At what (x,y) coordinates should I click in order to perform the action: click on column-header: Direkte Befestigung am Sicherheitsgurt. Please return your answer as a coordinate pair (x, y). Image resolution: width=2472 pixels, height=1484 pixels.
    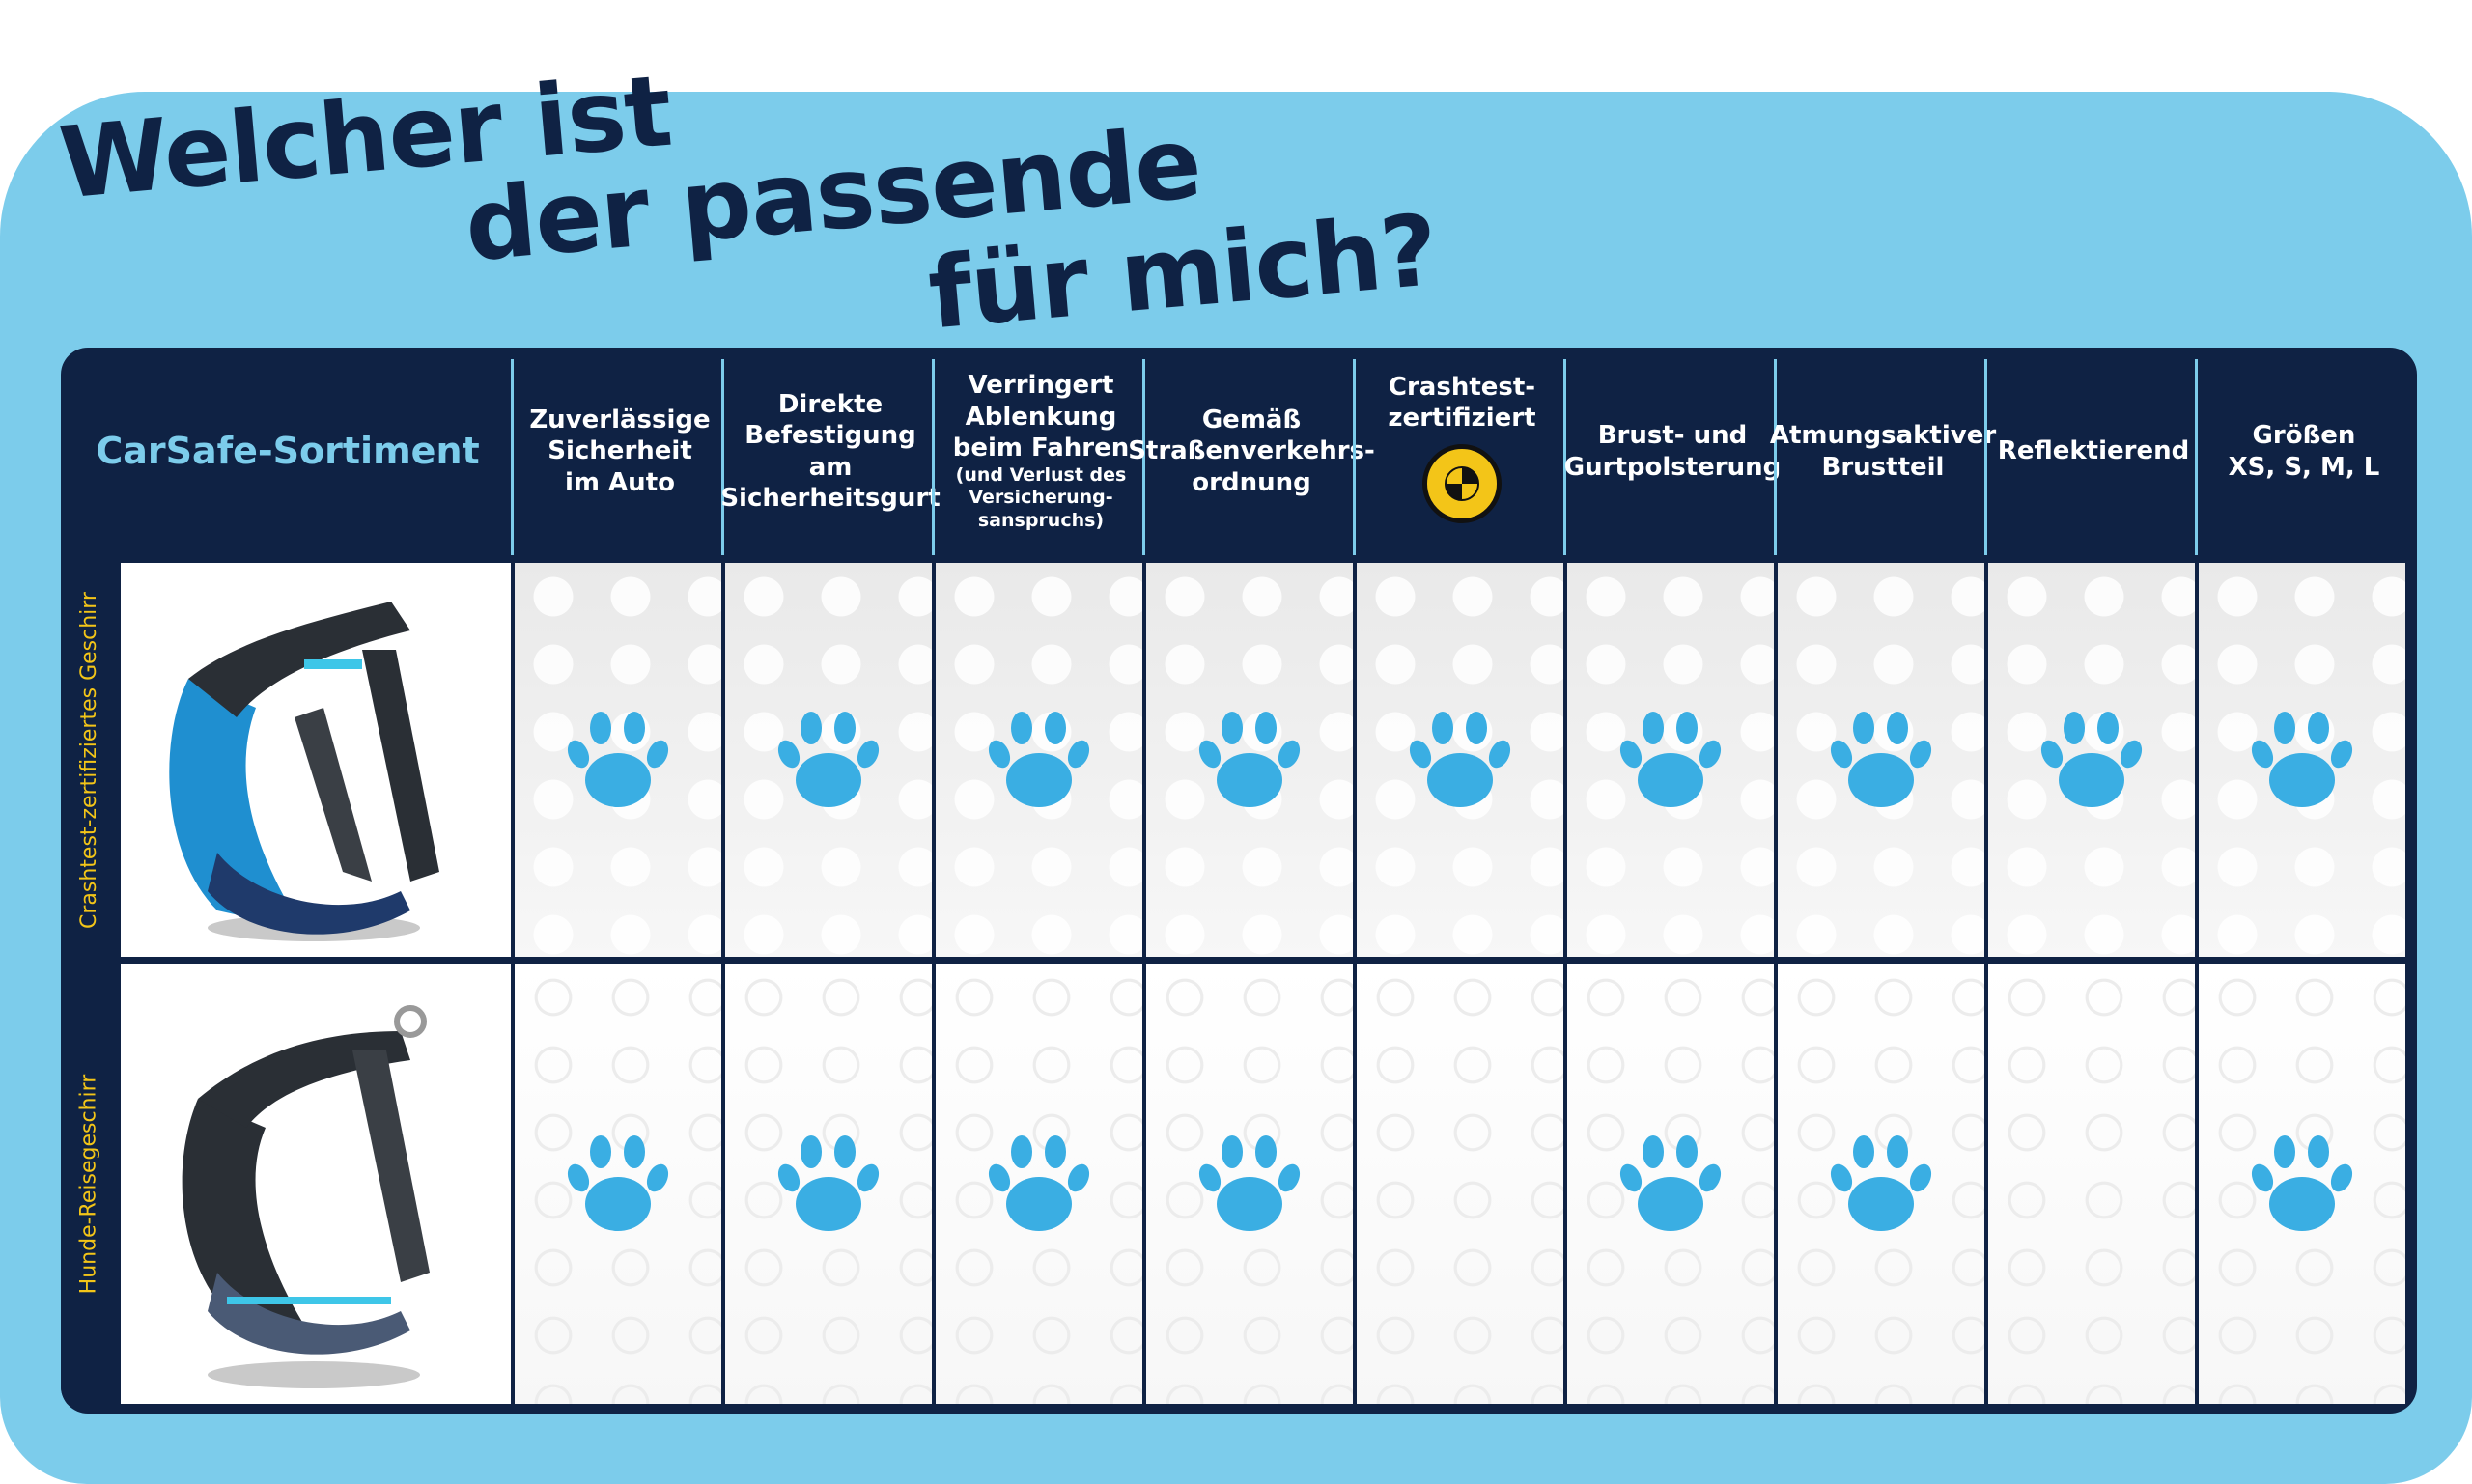
    Looking at the image, I should click on (830, 452).